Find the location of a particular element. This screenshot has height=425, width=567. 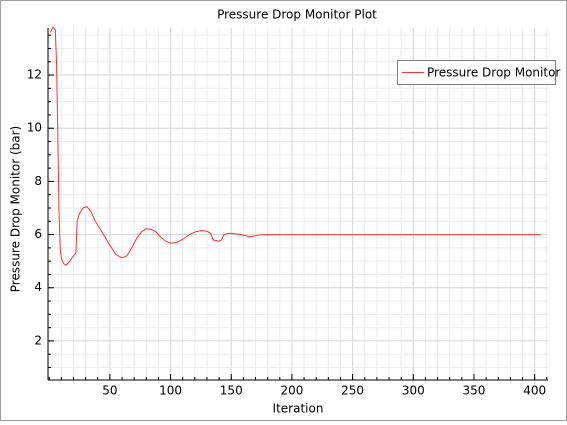

x-axis-label: Iteration is located at coordinates (298, 409).